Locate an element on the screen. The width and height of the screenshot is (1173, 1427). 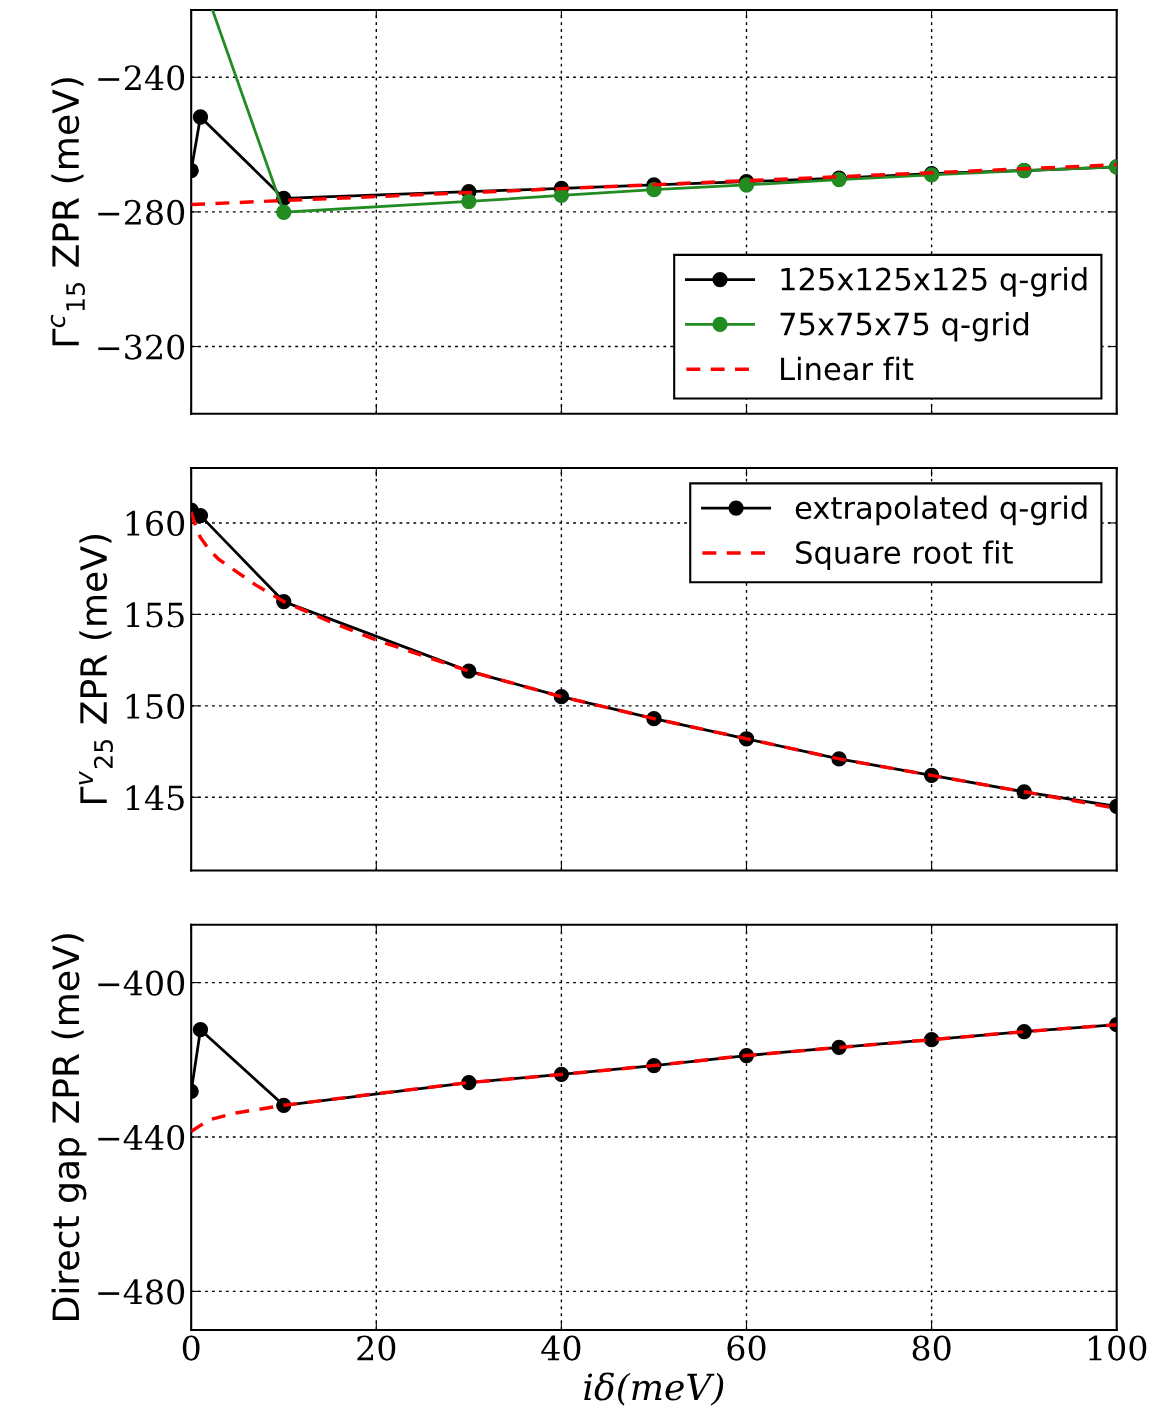
legend-label: 125x125x125 q-grid is located at coordinates (934, 282).